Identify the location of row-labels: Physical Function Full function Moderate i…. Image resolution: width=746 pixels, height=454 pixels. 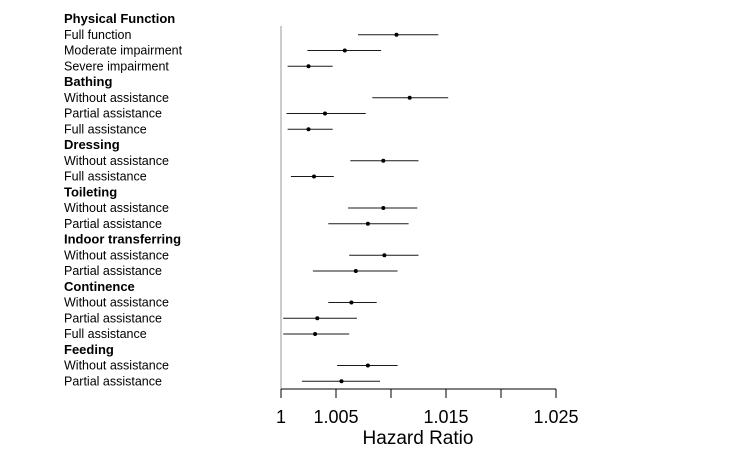
(123, 199).